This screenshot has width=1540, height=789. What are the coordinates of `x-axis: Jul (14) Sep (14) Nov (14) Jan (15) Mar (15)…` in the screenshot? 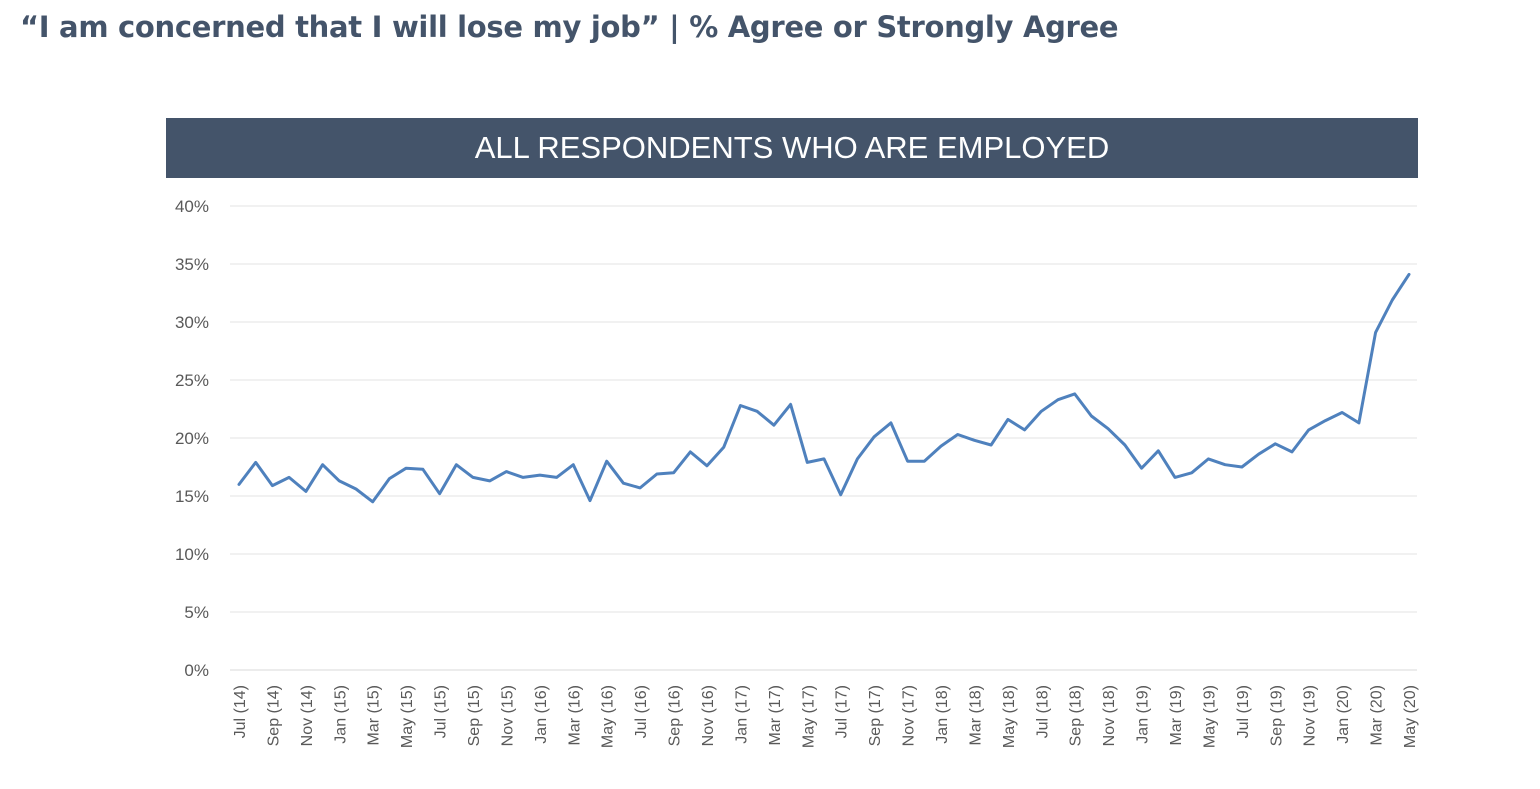 It's located at (825, 716).